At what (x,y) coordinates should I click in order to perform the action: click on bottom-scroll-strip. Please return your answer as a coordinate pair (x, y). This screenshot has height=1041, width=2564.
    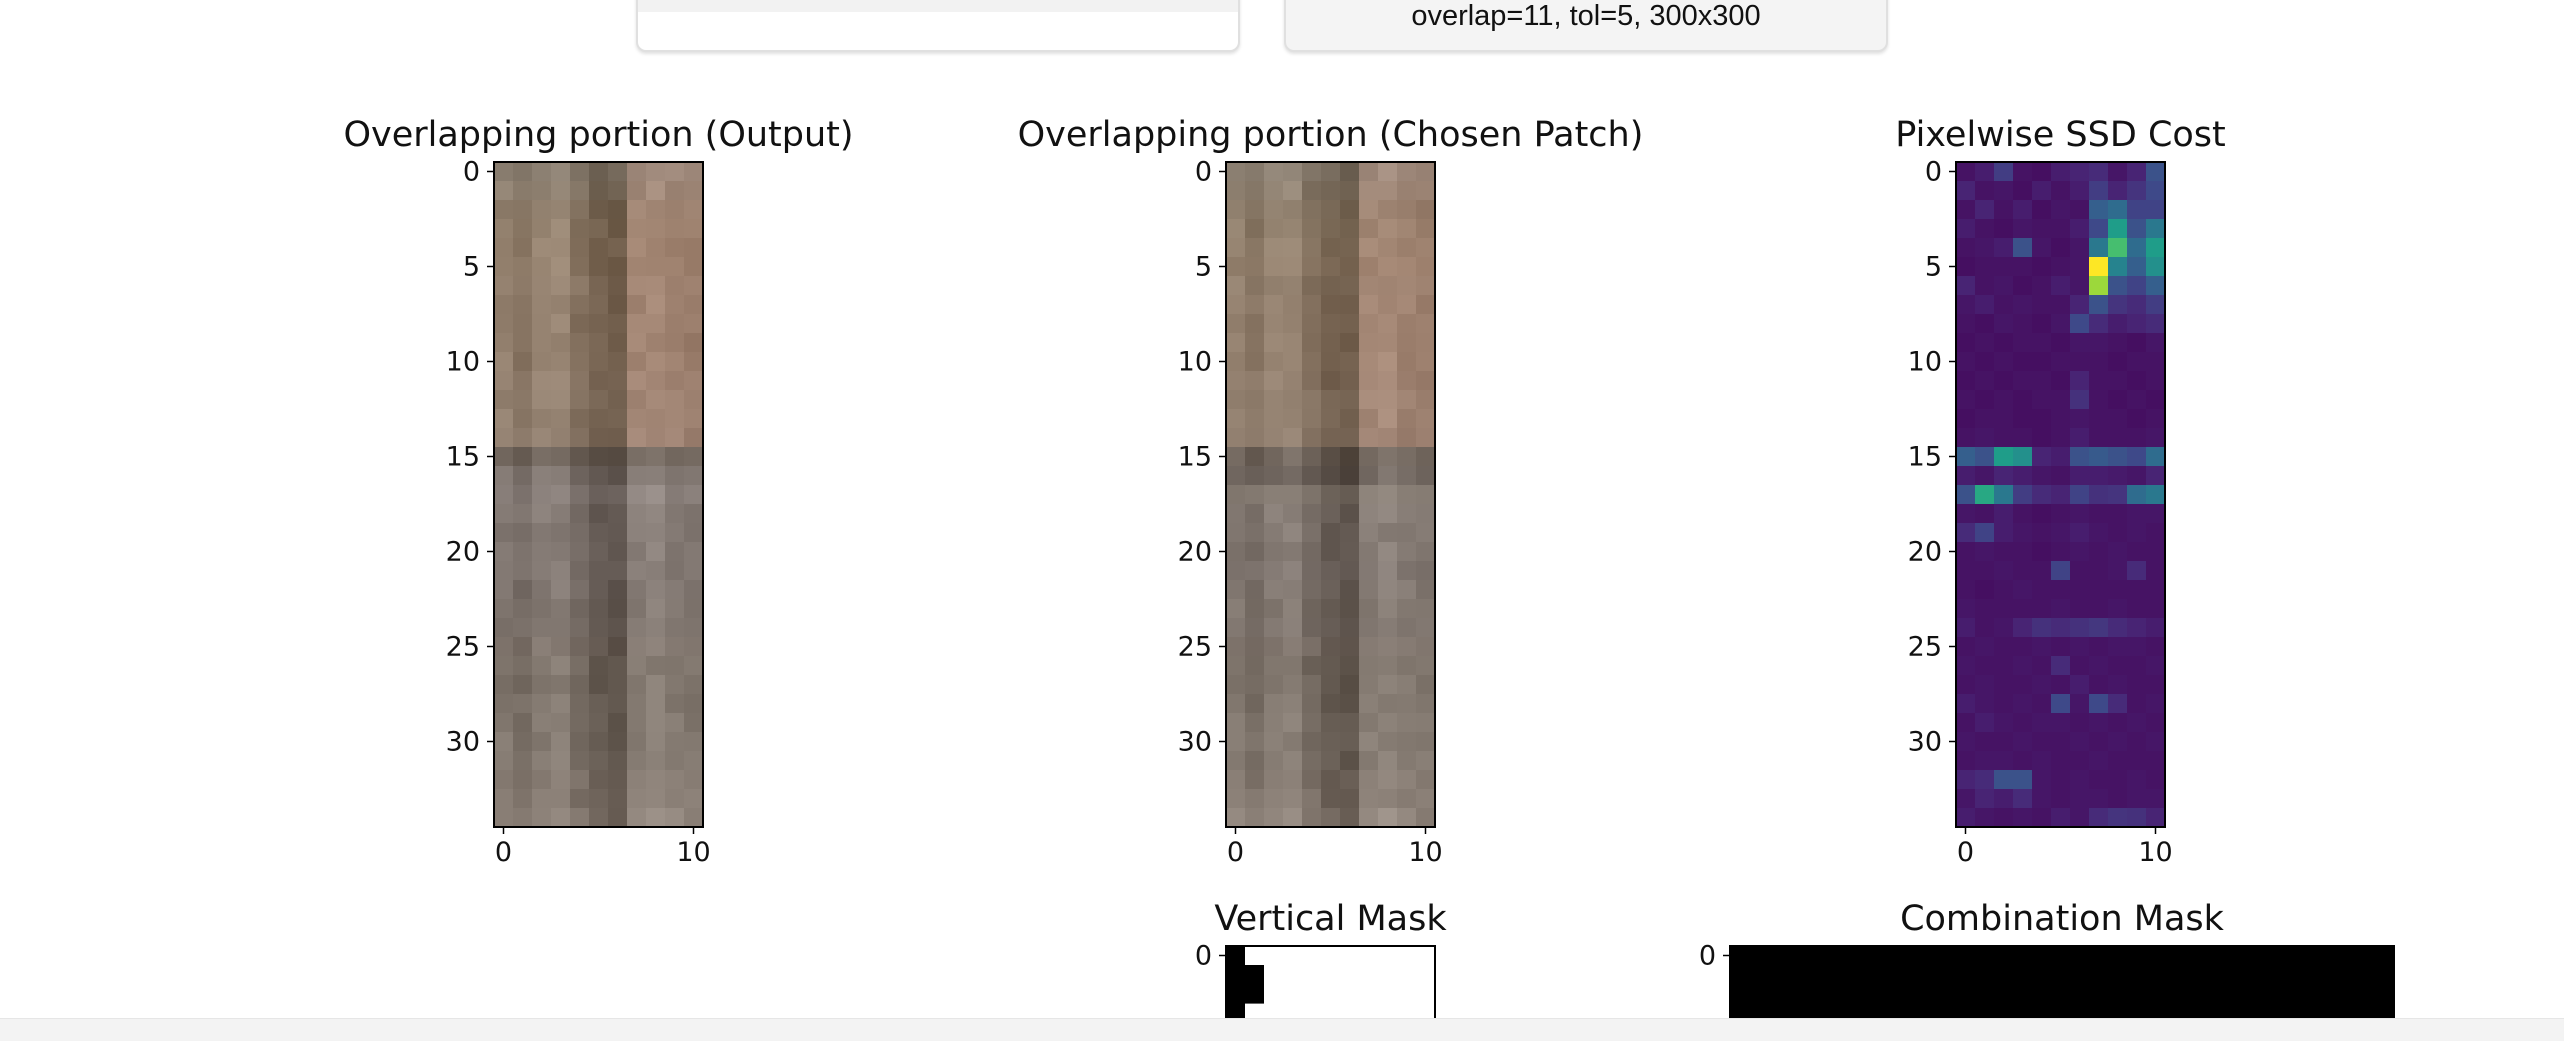
    Looking at the image, I should click on (1282, 1029).